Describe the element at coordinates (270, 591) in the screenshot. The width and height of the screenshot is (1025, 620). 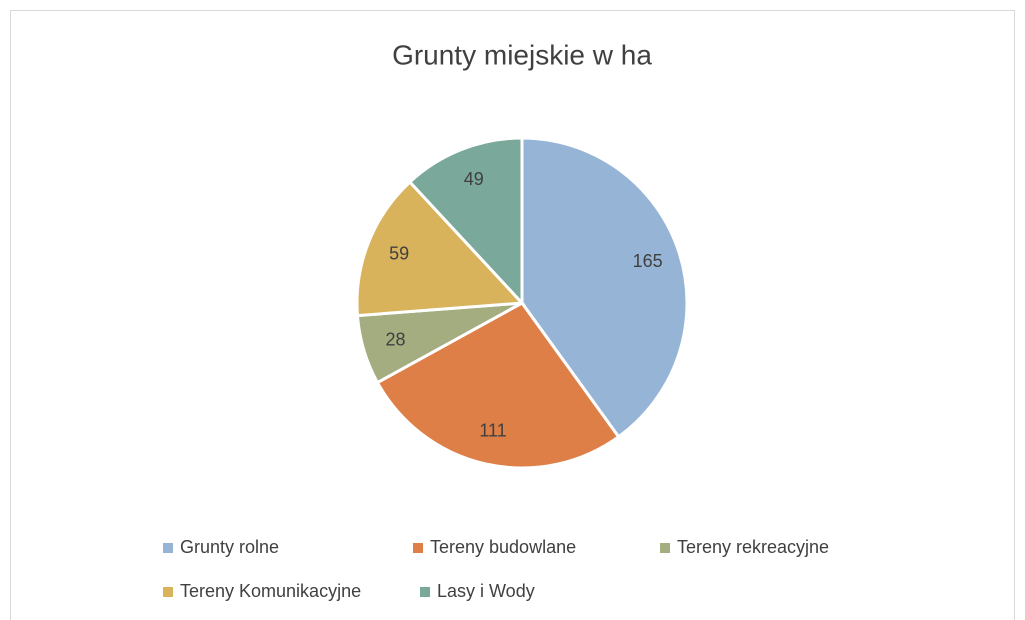
I see `legend-label: Tereny Komunikacyjne` at that location.